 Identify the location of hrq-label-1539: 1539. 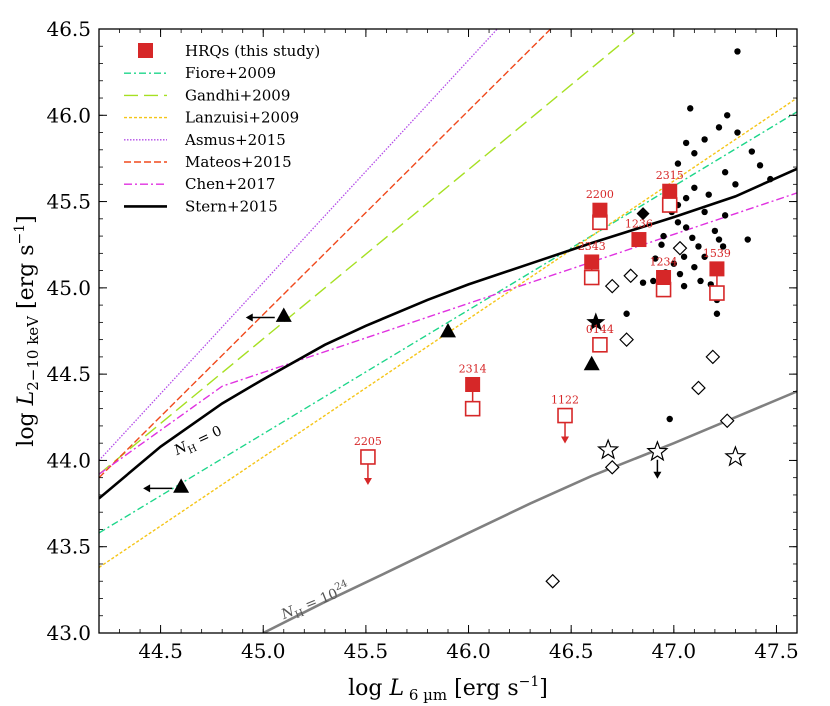
(717, 253).